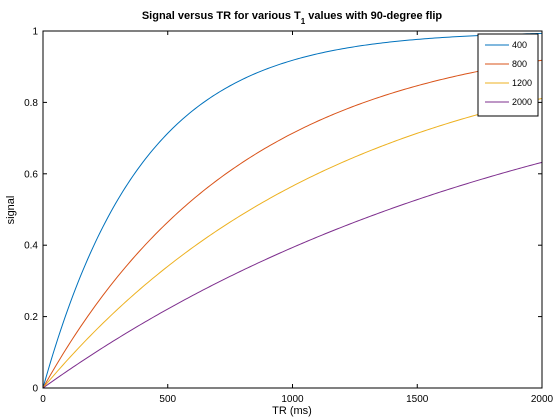 The width and height of the screenshot is (560, 420). What do you see at coordinates (417, 399) in the screenshot?
I see `x-tick-label: 1500` at bounding box center [417, 399].